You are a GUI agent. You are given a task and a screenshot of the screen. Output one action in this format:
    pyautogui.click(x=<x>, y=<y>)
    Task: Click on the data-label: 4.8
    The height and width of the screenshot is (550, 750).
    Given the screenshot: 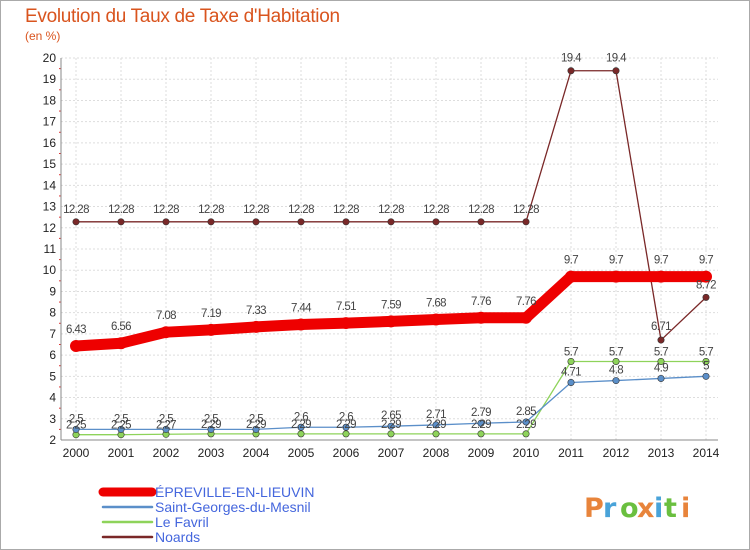 What is the action you would take?
    pyautogui.click(x=616, y=371)
    